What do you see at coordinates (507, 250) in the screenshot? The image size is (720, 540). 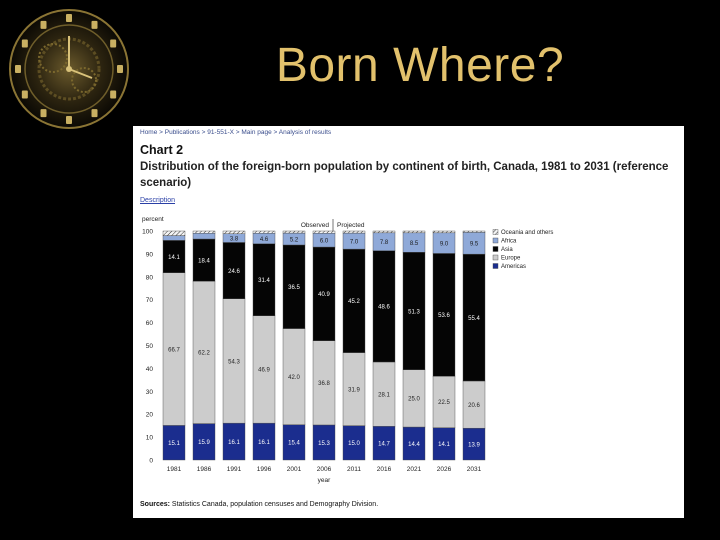 I see `legend-entry: Asia` at bounding box center [507, 250].